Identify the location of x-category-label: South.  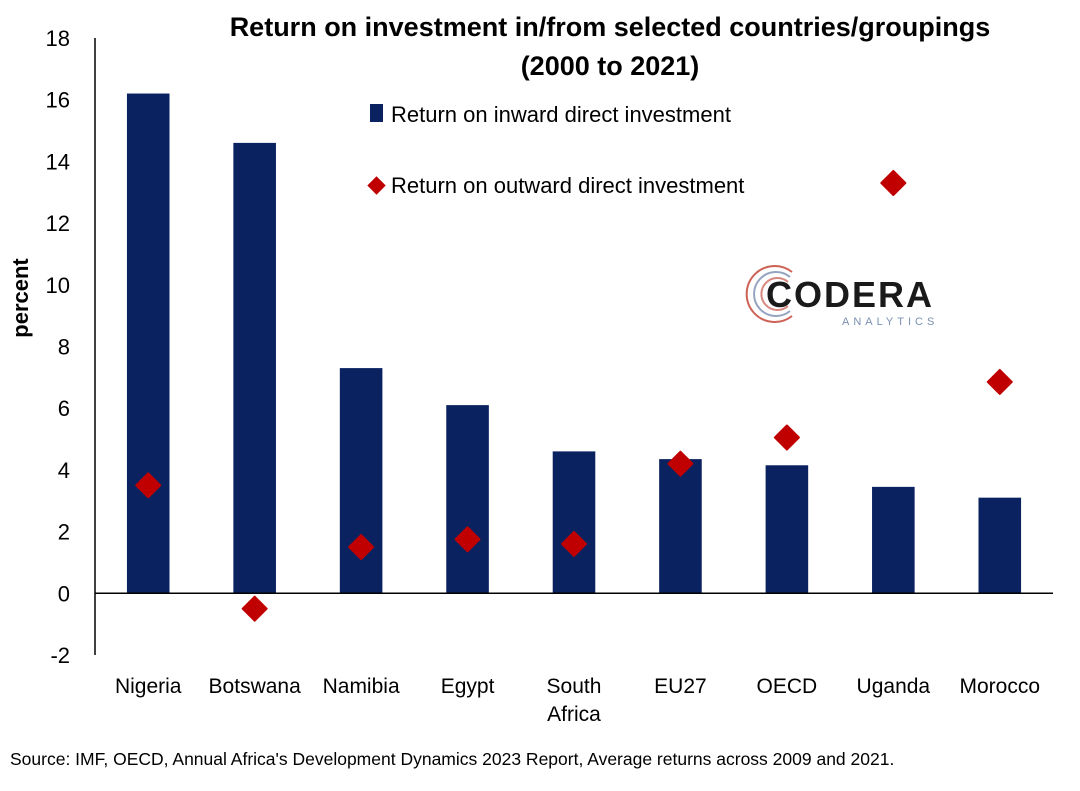
(574, 686).